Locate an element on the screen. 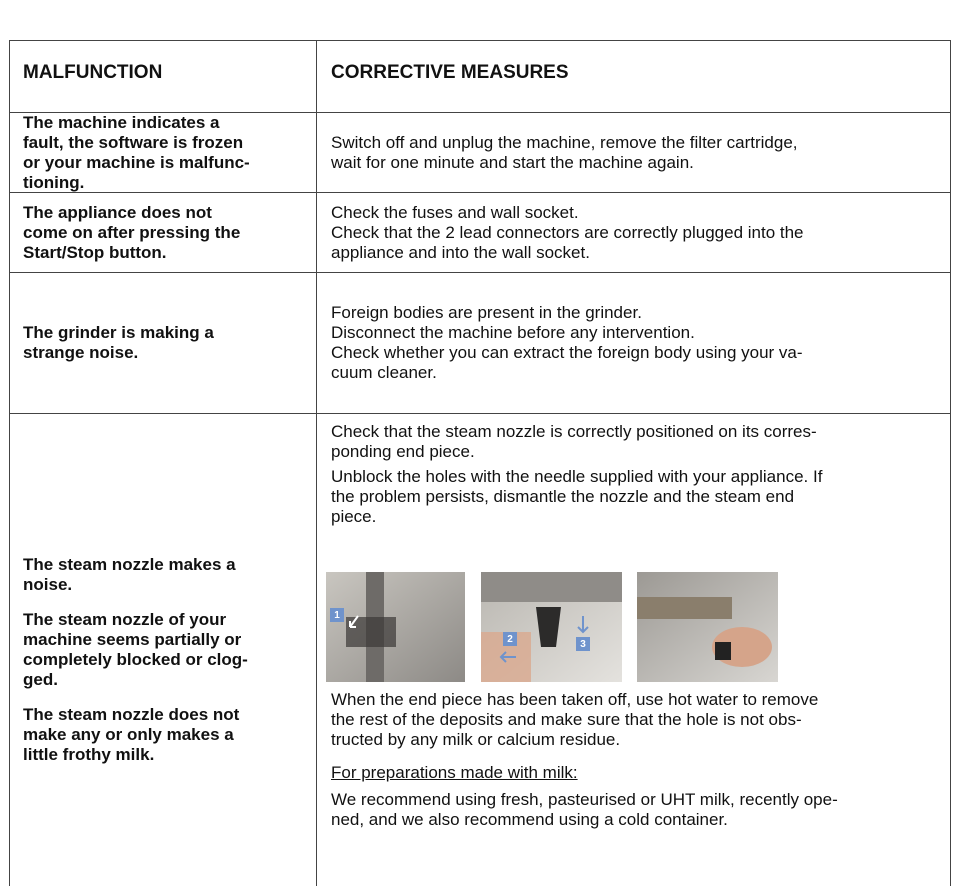 Image resolution: width=957 pixels, height=886 pixels. text-line: Start/Stop button. is located at coordinates (95, 252).